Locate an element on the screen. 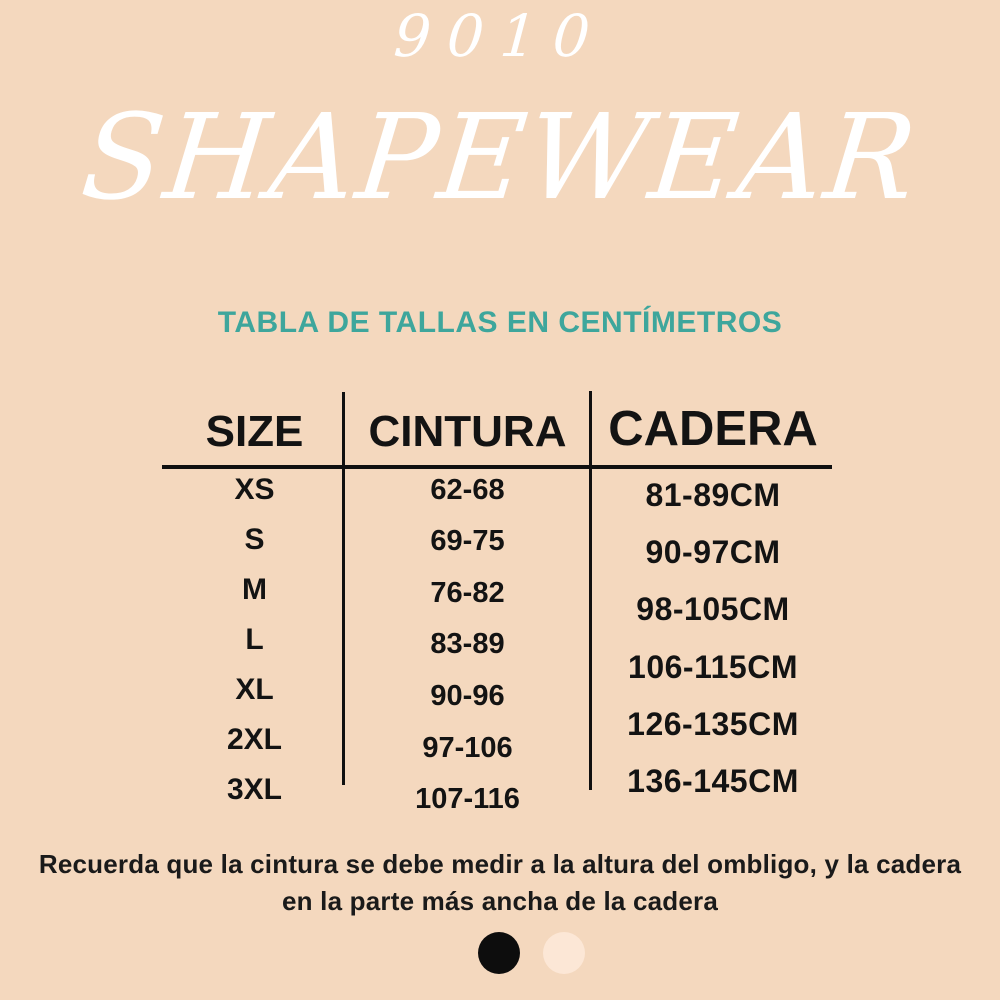 This screenshot has height=1000, width=1000. size-cell: XS is located at coordinates (254, 489).